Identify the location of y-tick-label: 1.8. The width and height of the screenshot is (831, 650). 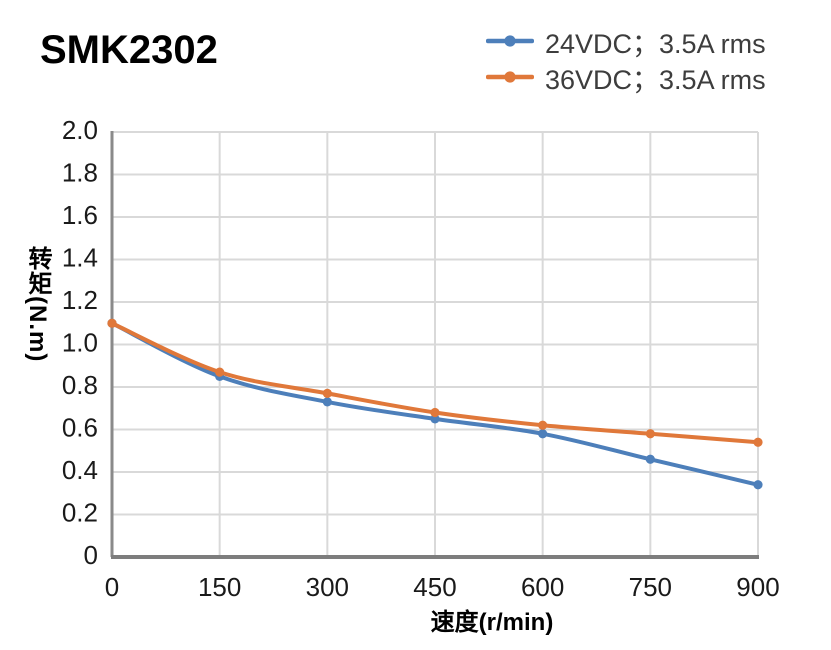
(80, 173).